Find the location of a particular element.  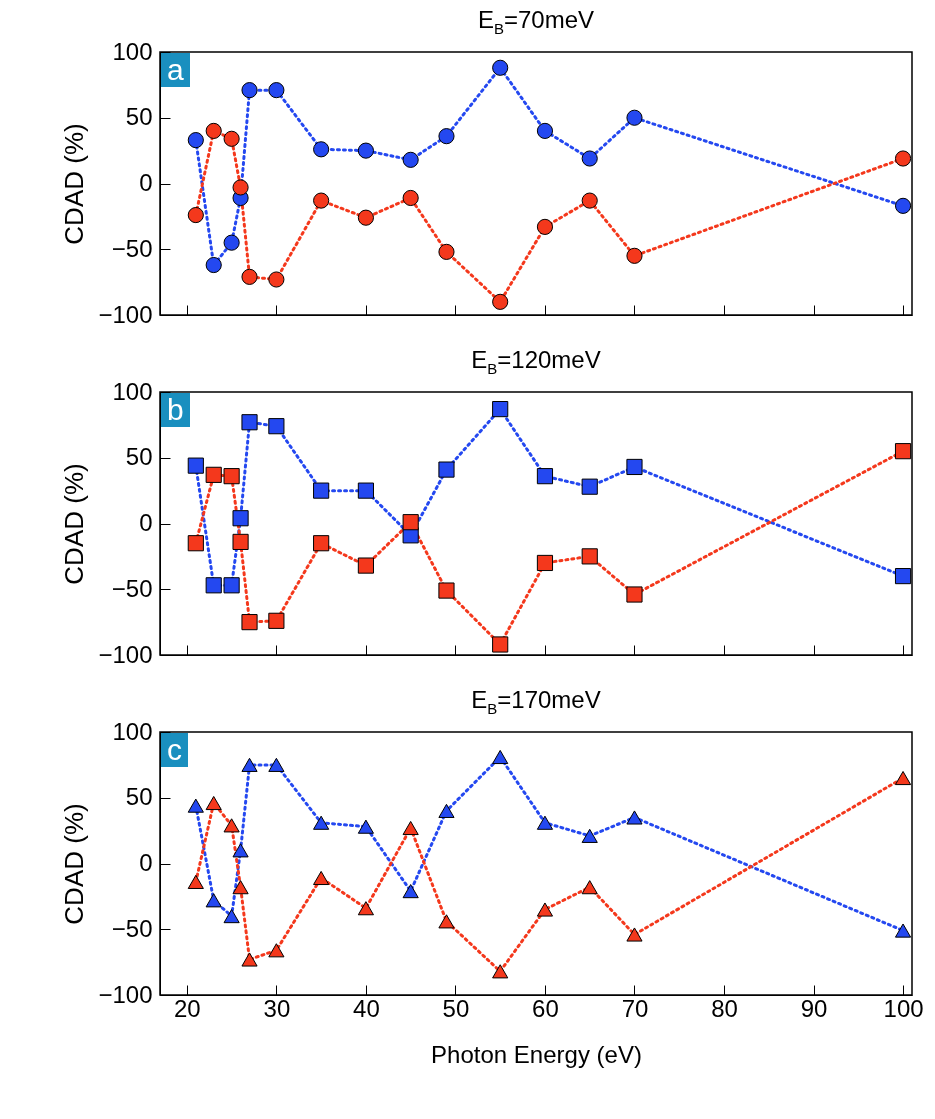

x-tick-label: 50 is located at coordinates (456, 1008).